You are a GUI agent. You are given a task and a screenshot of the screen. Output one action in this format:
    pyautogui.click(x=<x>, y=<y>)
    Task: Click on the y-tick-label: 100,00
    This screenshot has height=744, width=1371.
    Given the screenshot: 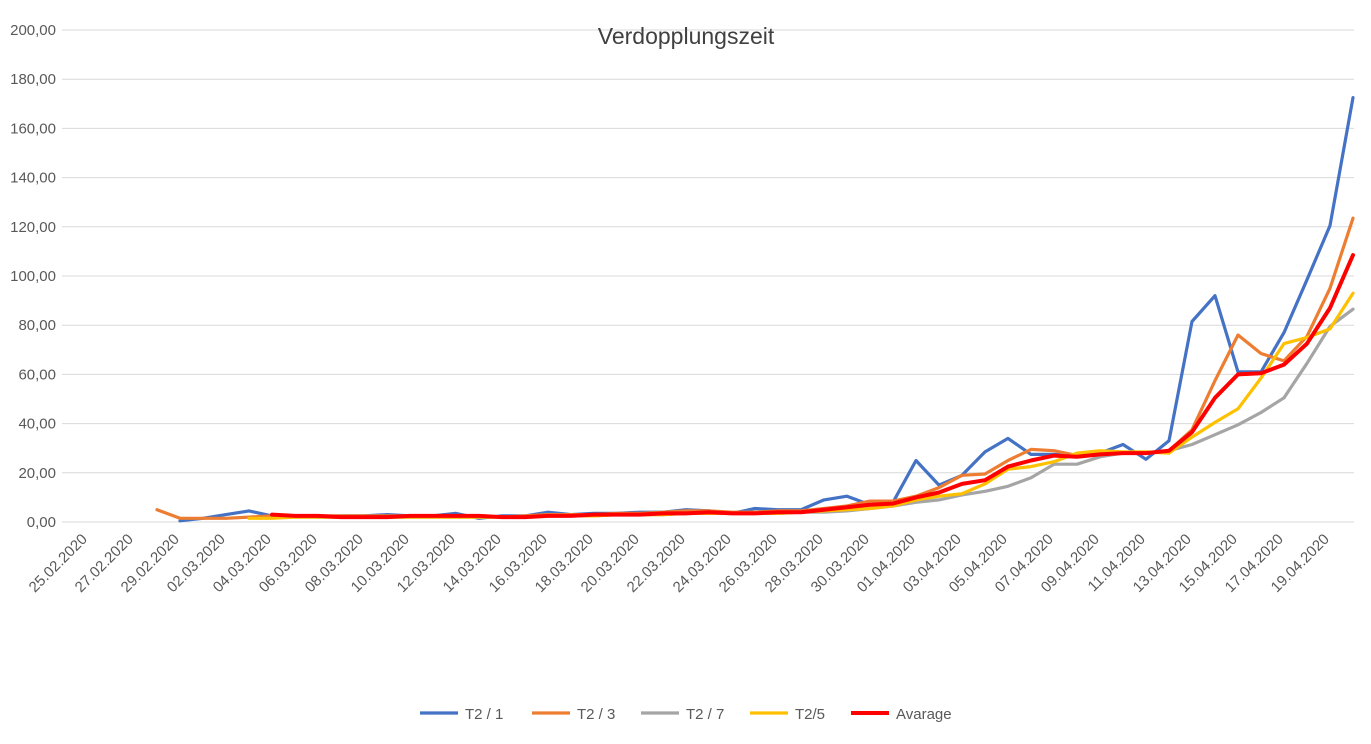 What is the action you would take?
    pyautogui.click(x=33, y=276)
    